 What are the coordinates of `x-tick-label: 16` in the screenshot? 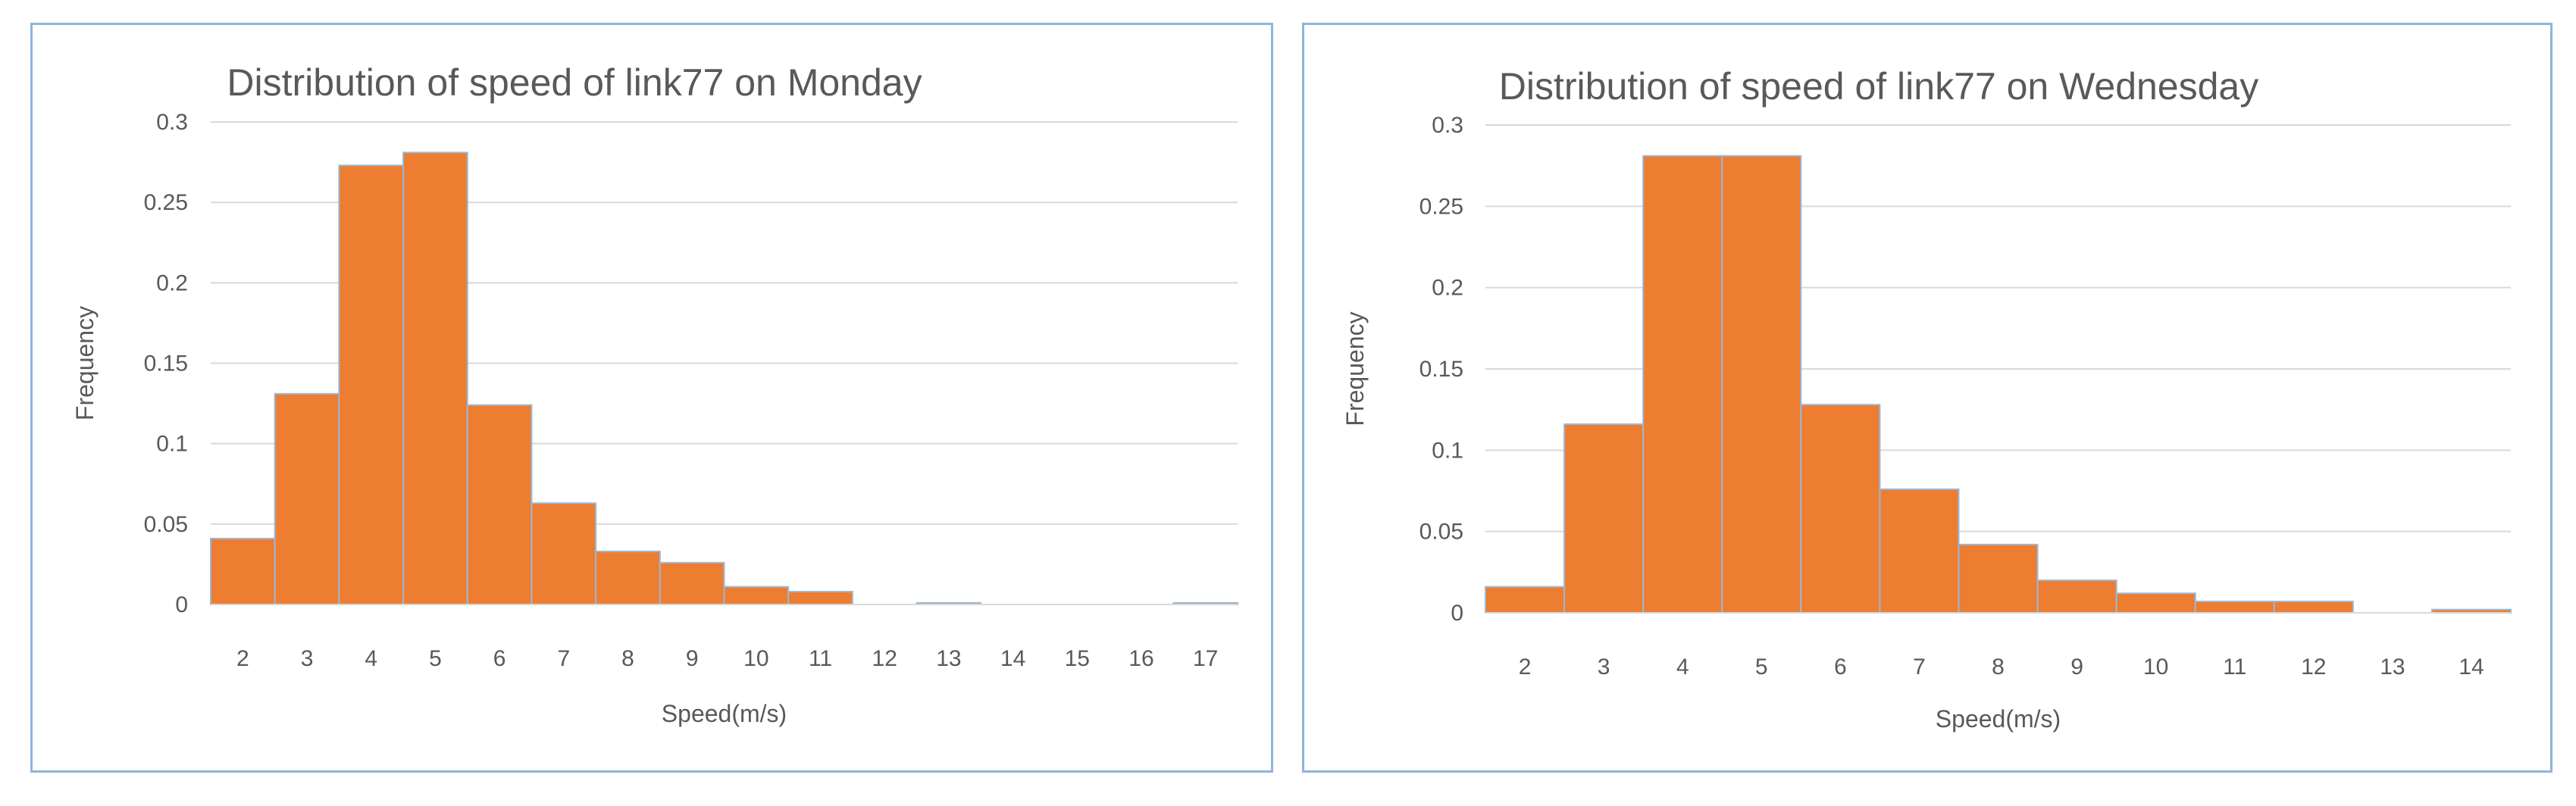 It's located at (1140, 659).